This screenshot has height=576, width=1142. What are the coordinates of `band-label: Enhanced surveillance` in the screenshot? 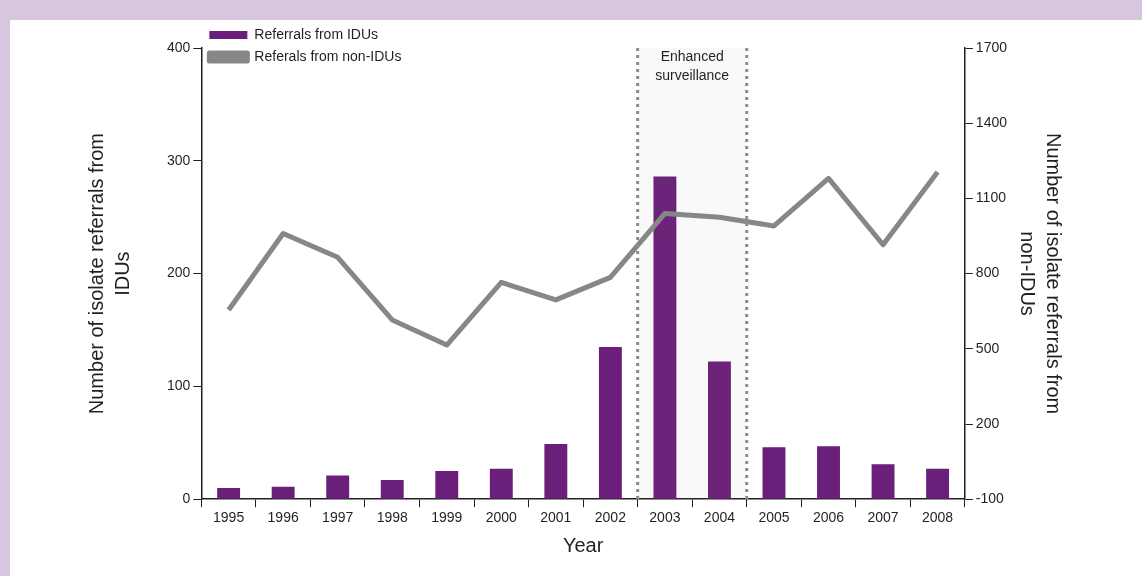 It's located at (692, 65).